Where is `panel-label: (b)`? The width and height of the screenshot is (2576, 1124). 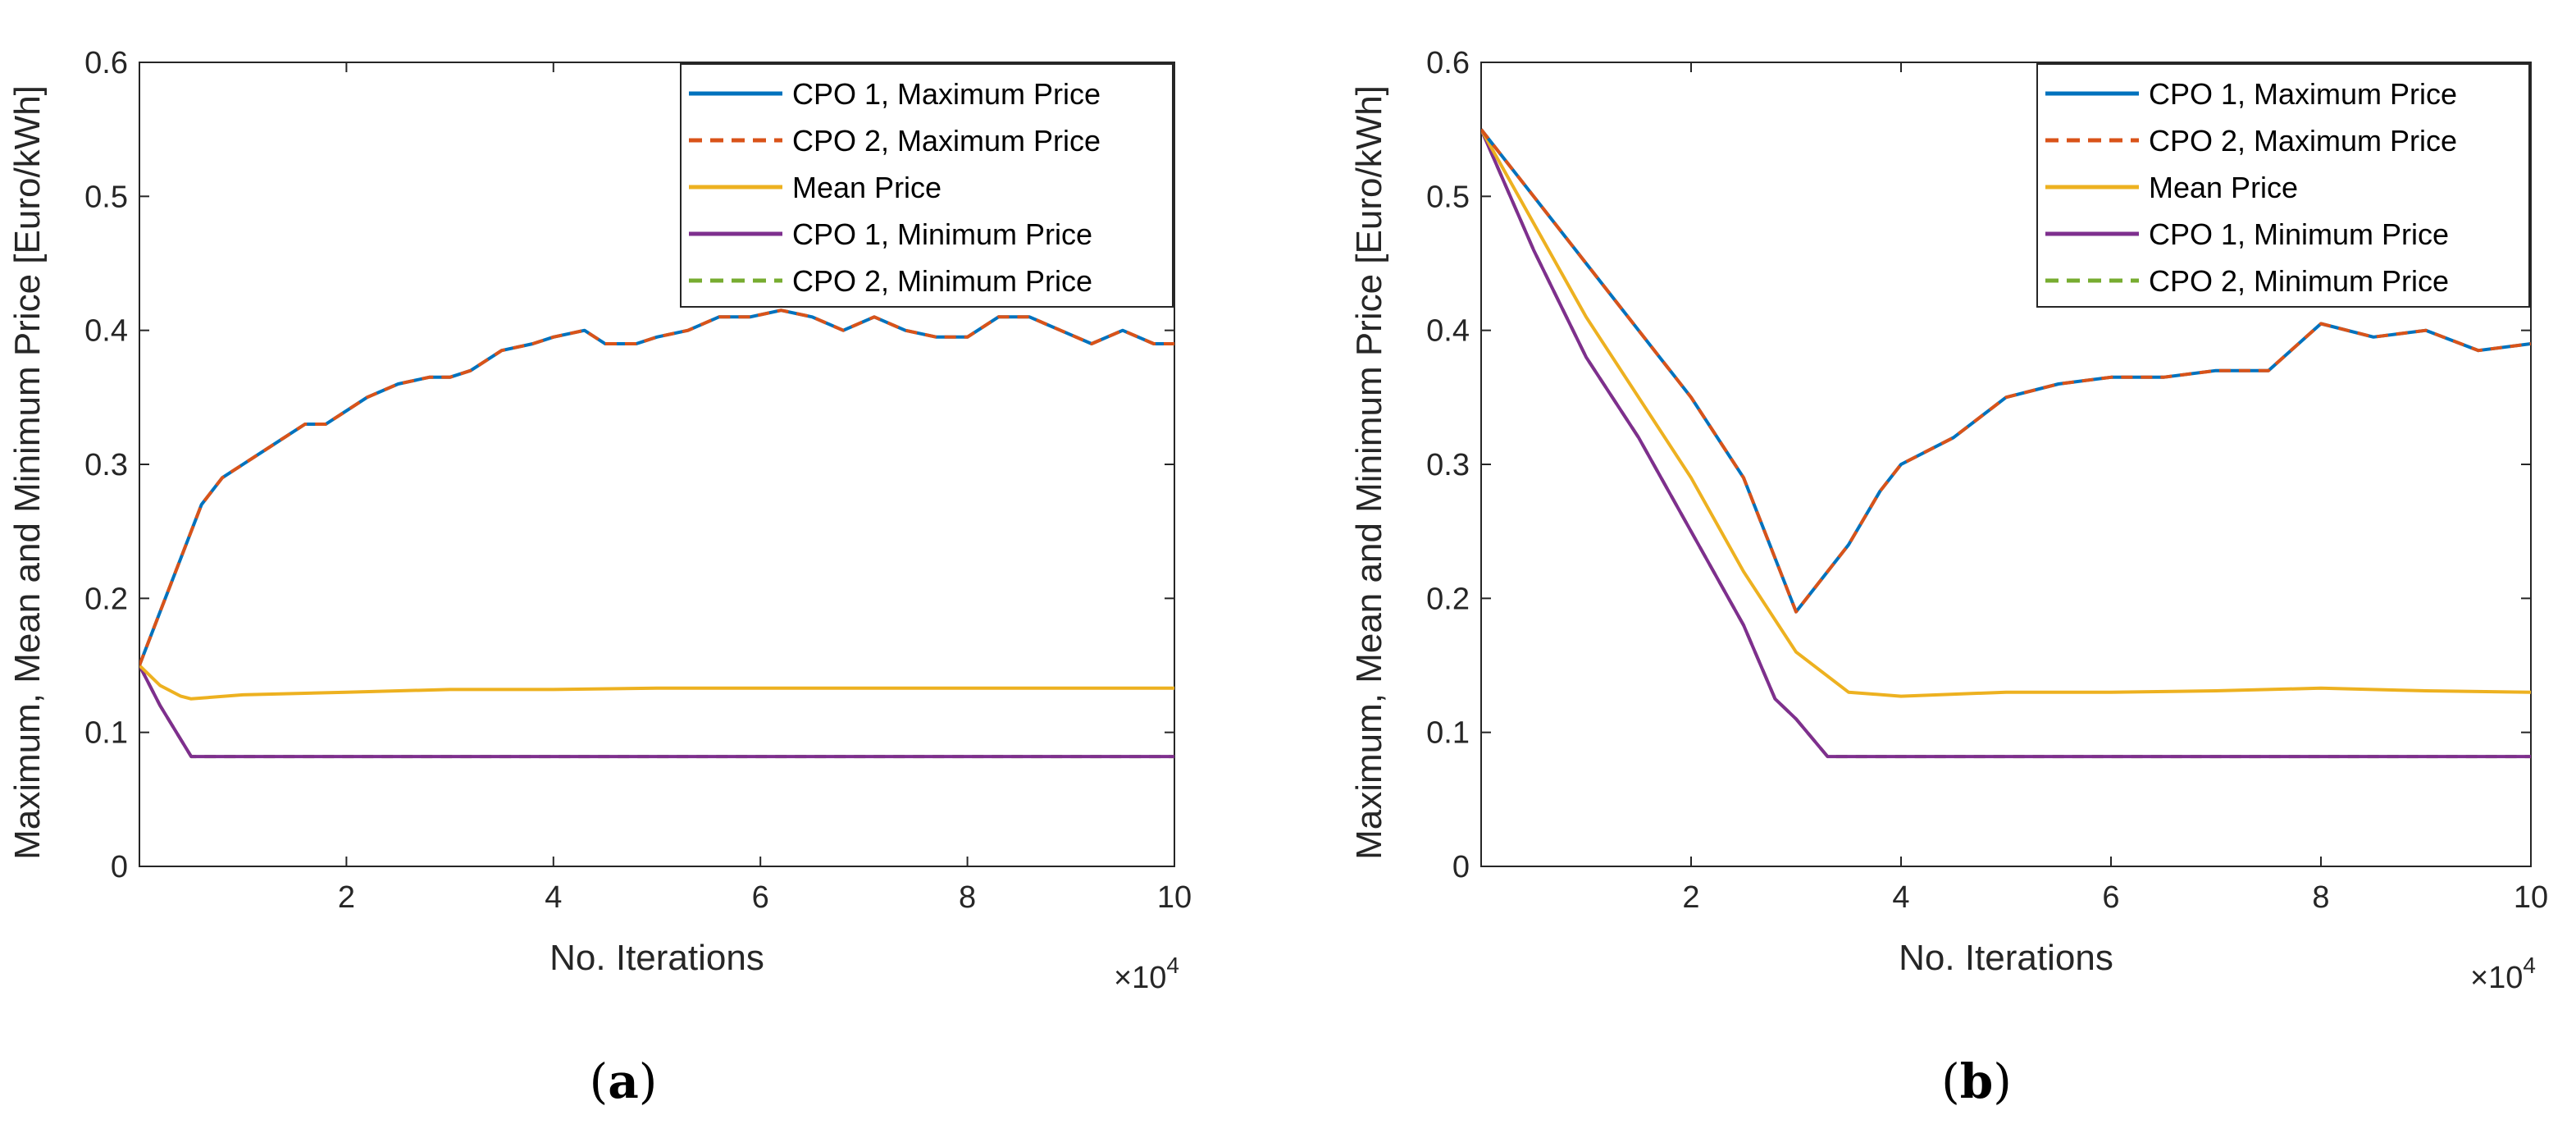
panel-label: (b) is located at coordinates (1976, 1081).